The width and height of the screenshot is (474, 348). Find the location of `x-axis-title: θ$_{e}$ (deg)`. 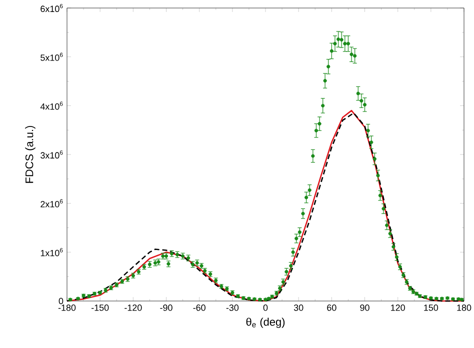

x-axis-title: θ$_{e}$ (deg) is located at coordinates (265, 323).